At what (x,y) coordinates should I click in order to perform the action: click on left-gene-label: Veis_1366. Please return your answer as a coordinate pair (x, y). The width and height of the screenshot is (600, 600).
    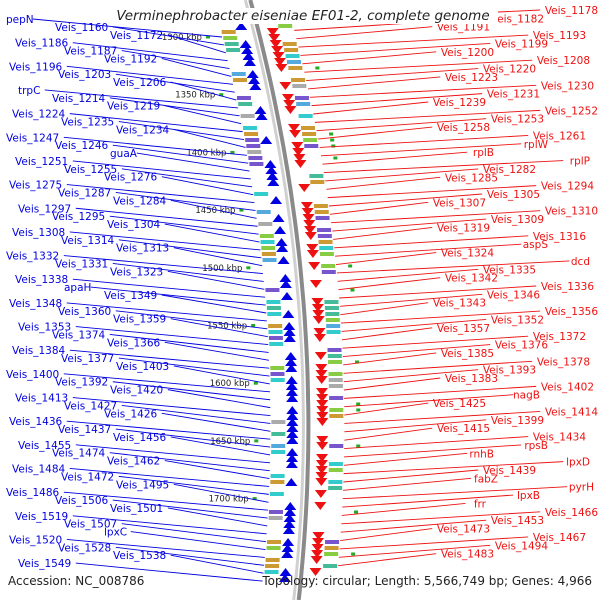
    Looking at the image, I should click on (134, 343).